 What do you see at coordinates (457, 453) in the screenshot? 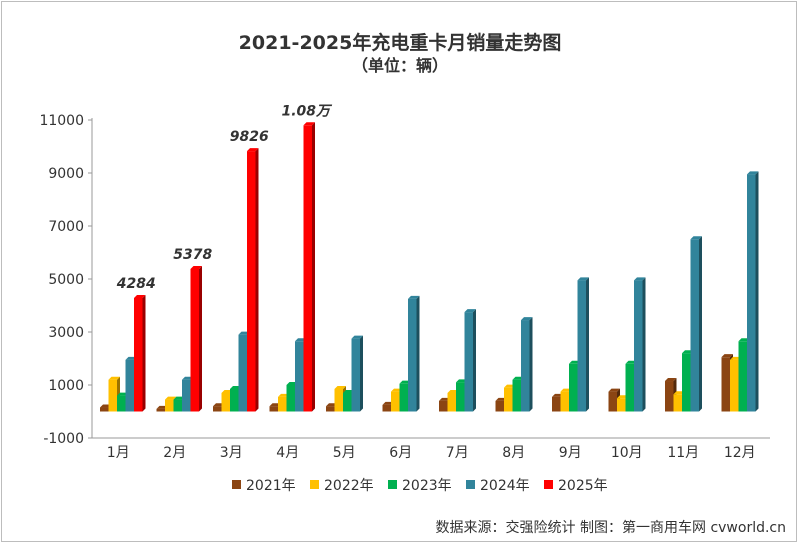
I see `x-tick-label: 7月` at bounding box center [457, 453].